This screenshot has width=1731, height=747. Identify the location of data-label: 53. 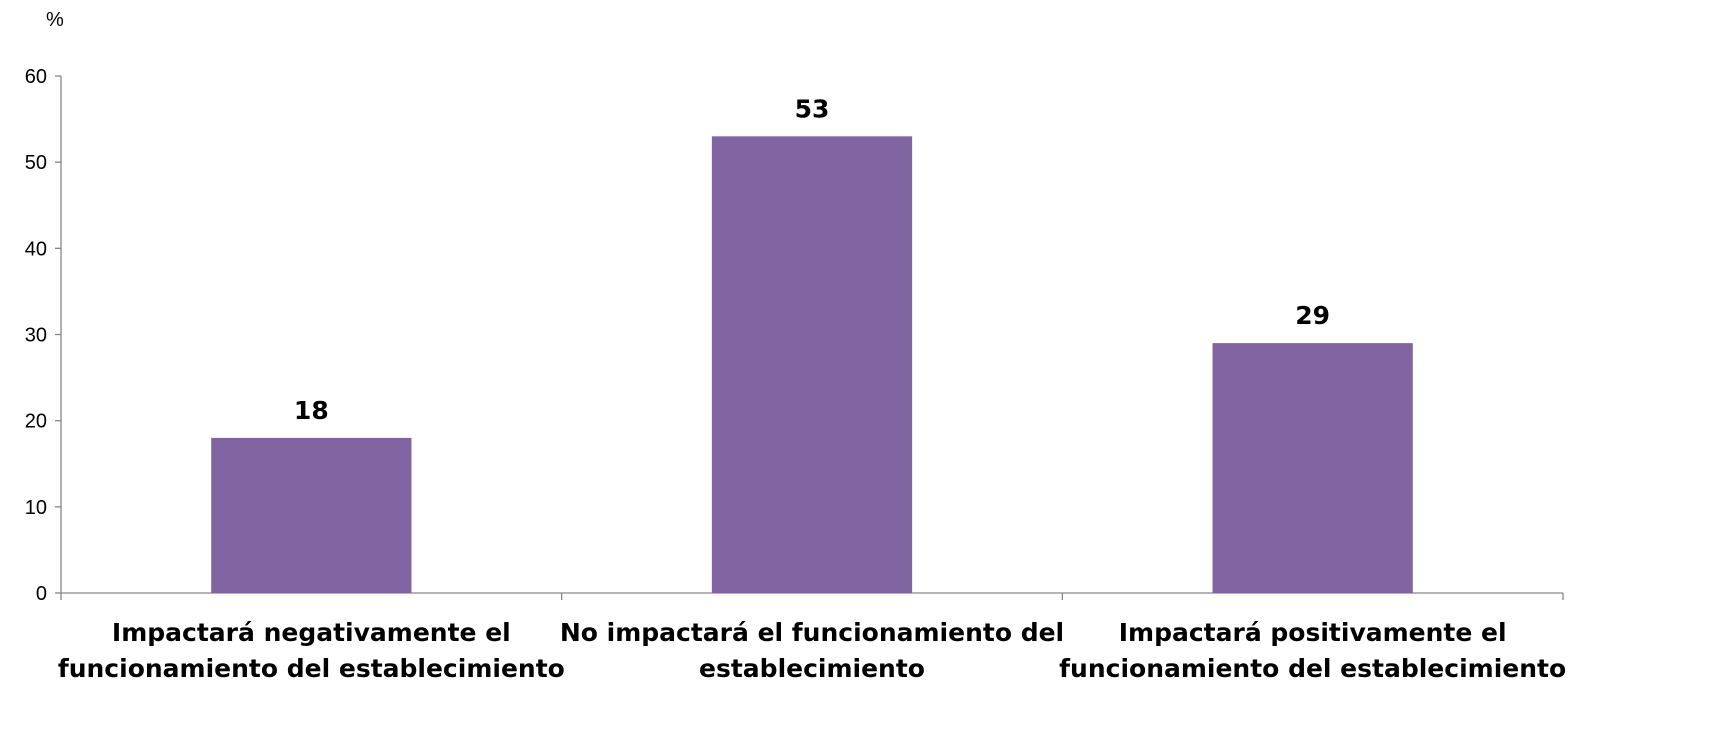
(812, 108).